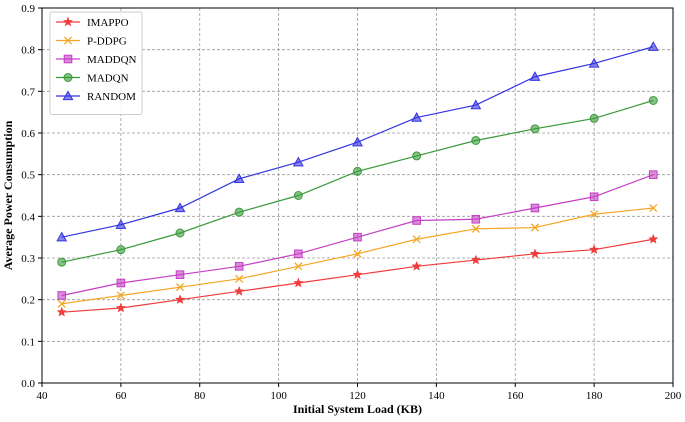  What do you see at coordinates (515, 396) in the screenshot?
I see `x-tick-label: 160` at bounding box center [515, 396].